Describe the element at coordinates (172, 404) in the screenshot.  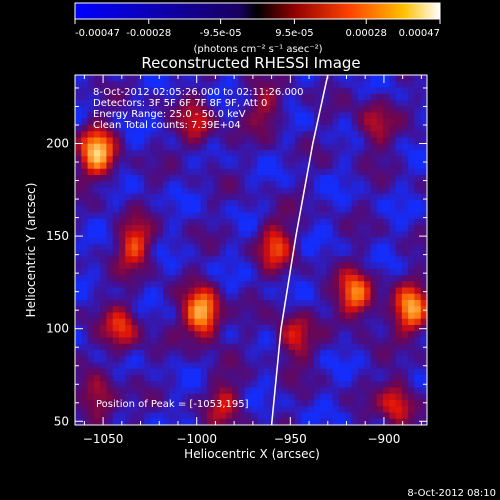
I see `annotation-peak-position: Position of Peak = [-1053,195]` at that location.